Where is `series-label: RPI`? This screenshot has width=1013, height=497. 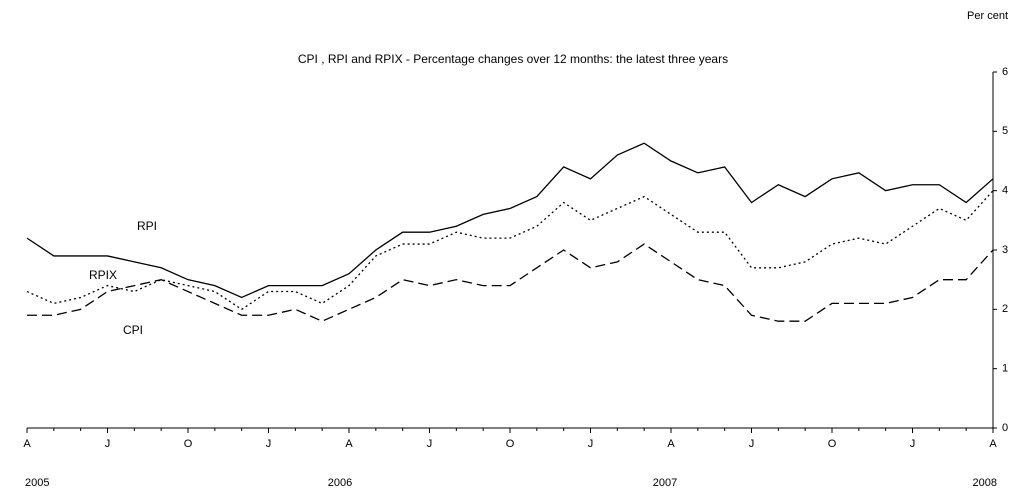 series-label: RPI is located at coordinates (147, 226).